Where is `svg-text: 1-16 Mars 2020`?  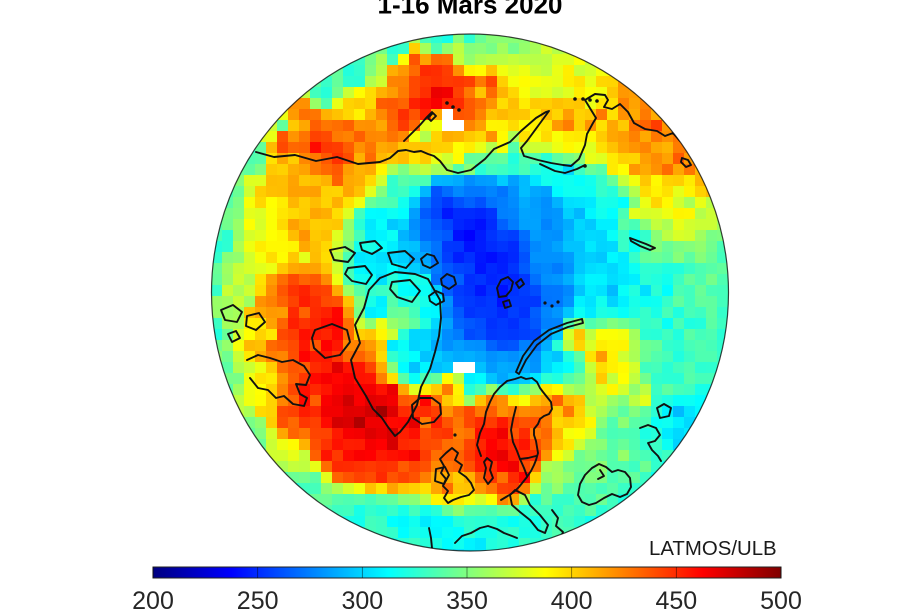 svg-text: 1-16 Mars 2020 is located at coordinates (469, 10).